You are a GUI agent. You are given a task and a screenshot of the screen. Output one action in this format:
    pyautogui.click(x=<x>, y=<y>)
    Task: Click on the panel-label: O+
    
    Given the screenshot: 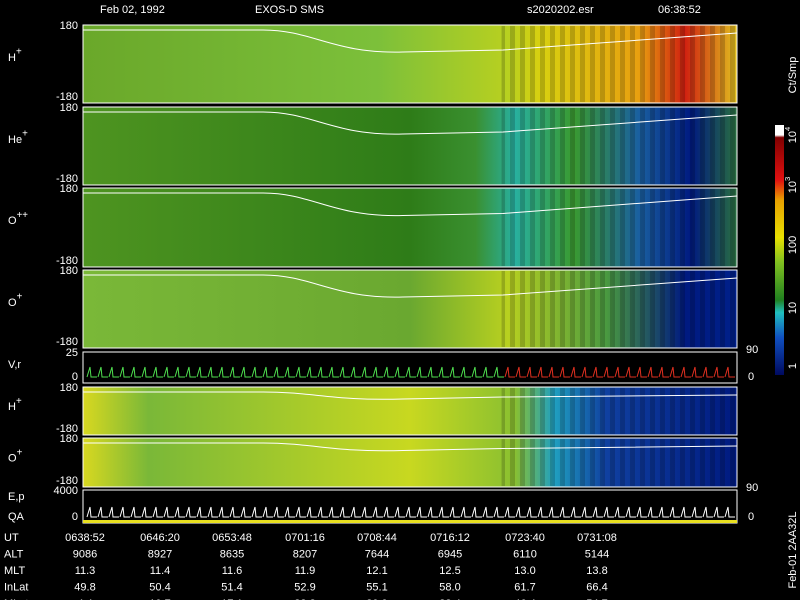 What is the action you would take?
    pyautogui.click(x=15, y=456)
    